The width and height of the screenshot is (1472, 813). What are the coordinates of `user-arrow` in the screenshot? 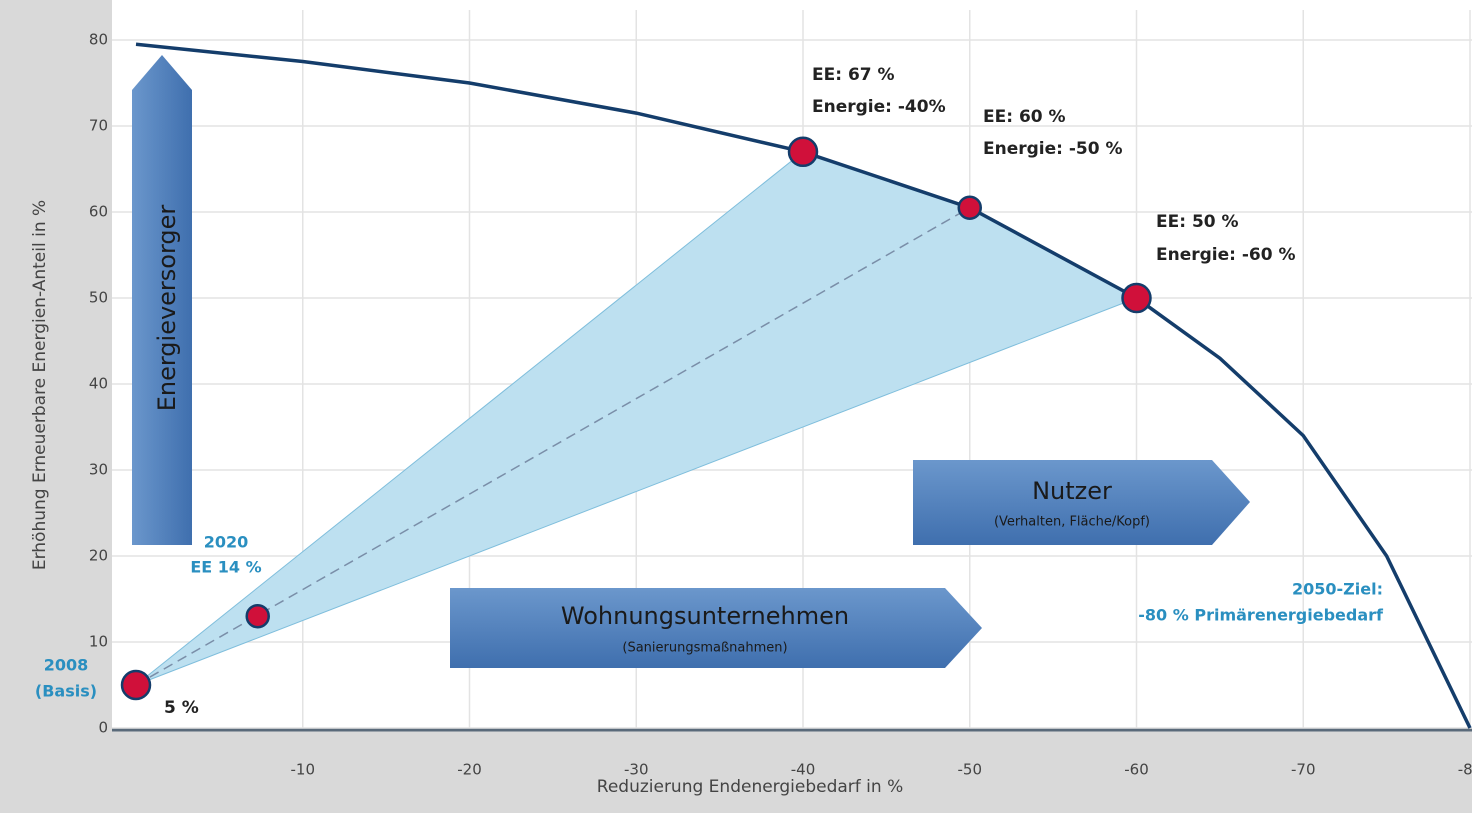 It's located at (1081, 502).